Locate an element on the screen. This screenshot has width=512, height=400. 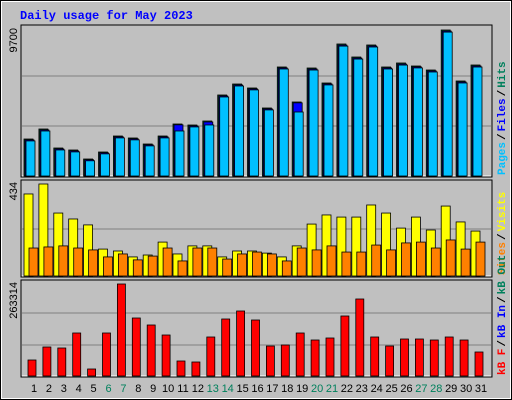
legend-item: Pages is located at coordinates (503, 158).